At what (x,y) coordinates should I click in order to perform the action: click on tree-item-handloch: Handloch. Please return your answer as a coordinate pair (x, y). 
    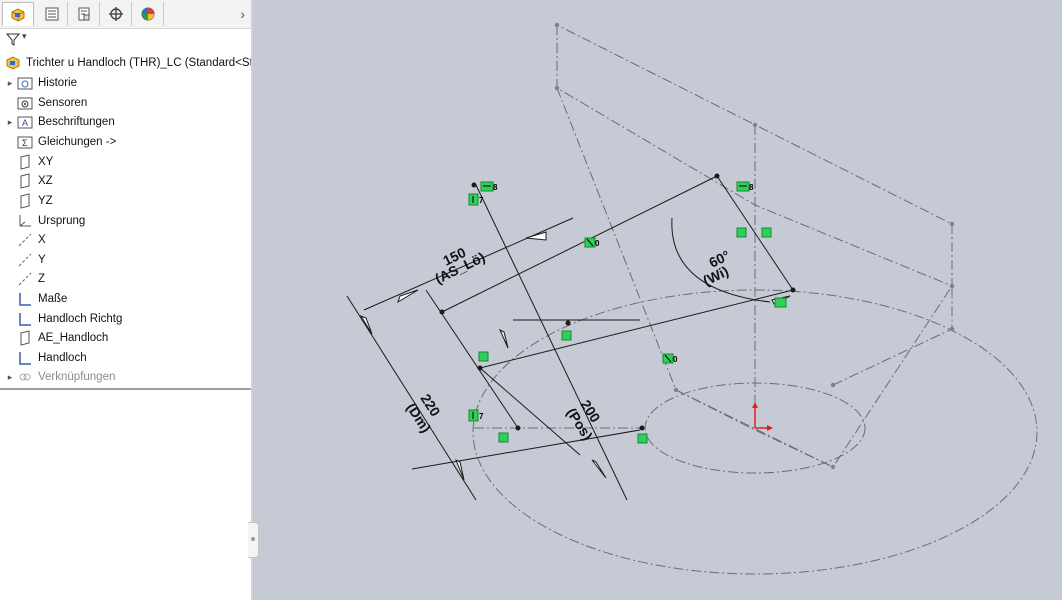
    Looking at the image, I should click on (45, 358).